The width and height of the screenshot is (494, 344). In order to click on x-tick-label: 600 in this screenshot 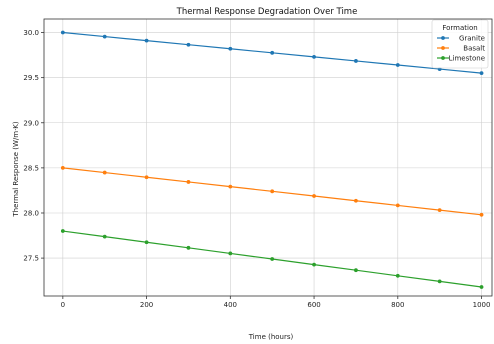, I will do `click(313, 305)`.